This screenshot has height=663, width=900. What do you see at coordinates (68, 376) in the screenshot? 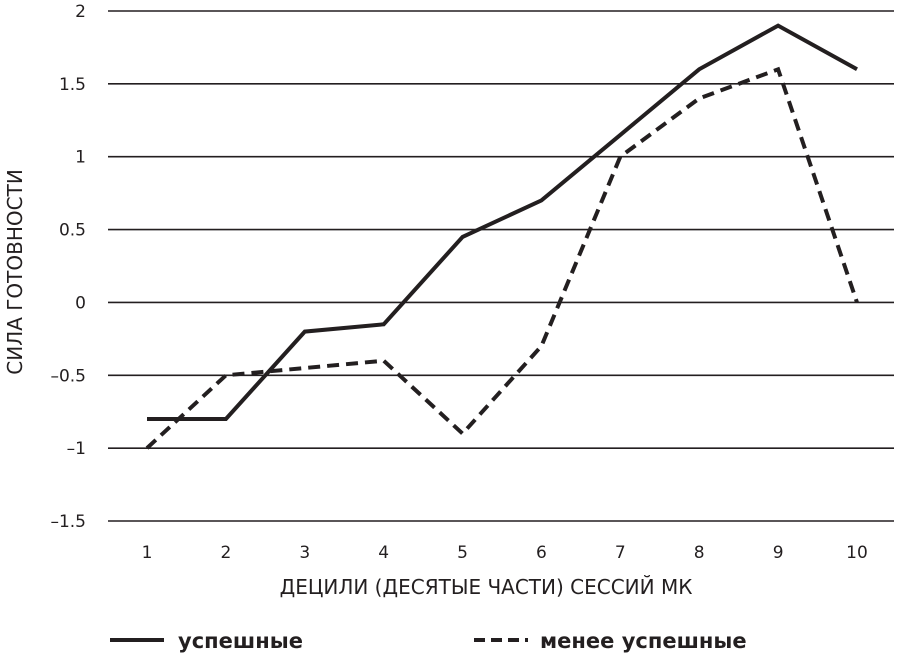
I see `y-tick-label: –0.5` at bounding box center [68, 376].